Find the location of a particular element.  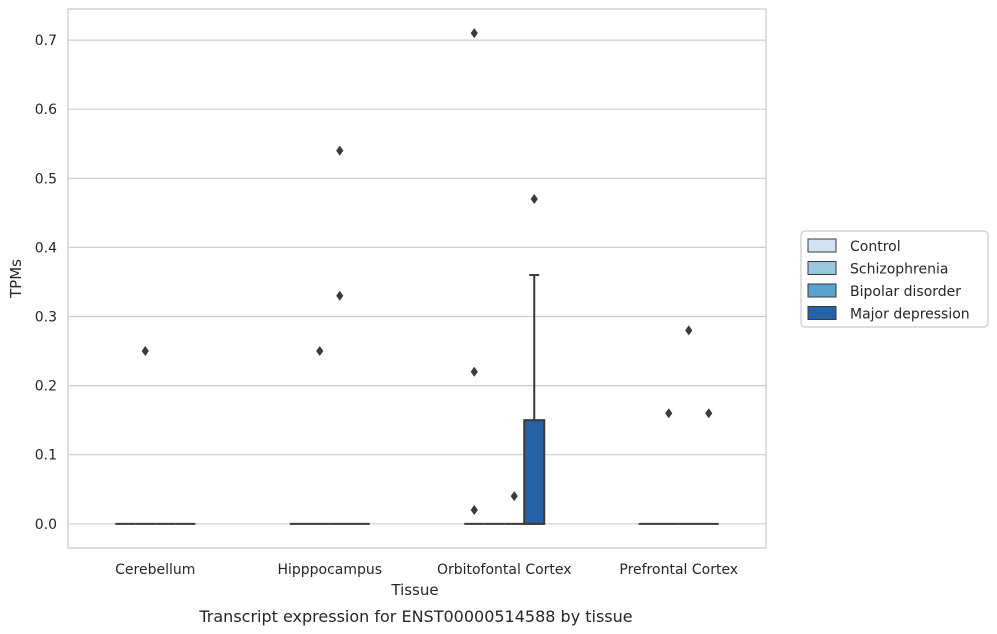

y-tick-label: 0.3 is located at coordinates (46, 318).